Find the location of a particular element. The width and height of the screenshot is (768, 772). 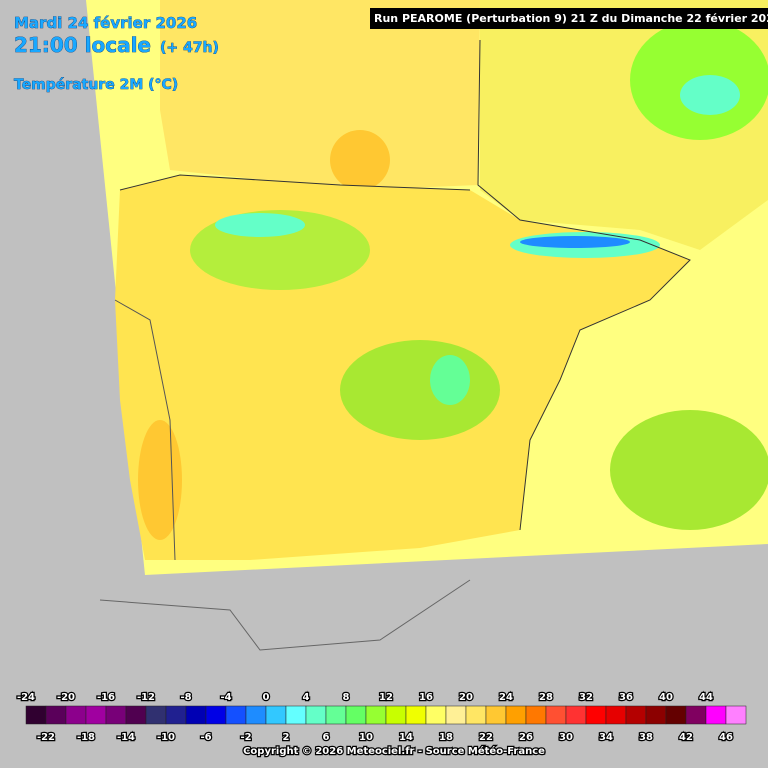

legend-label: 38 is located at coordinates (646, 737).